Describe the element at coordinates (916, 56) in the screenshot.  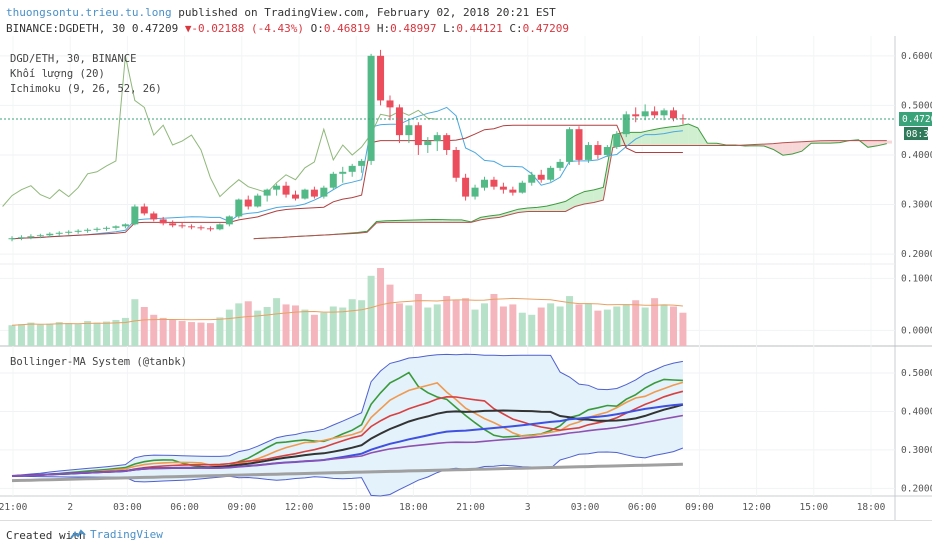
I see `price-tick-label: 0.60000` at that location.